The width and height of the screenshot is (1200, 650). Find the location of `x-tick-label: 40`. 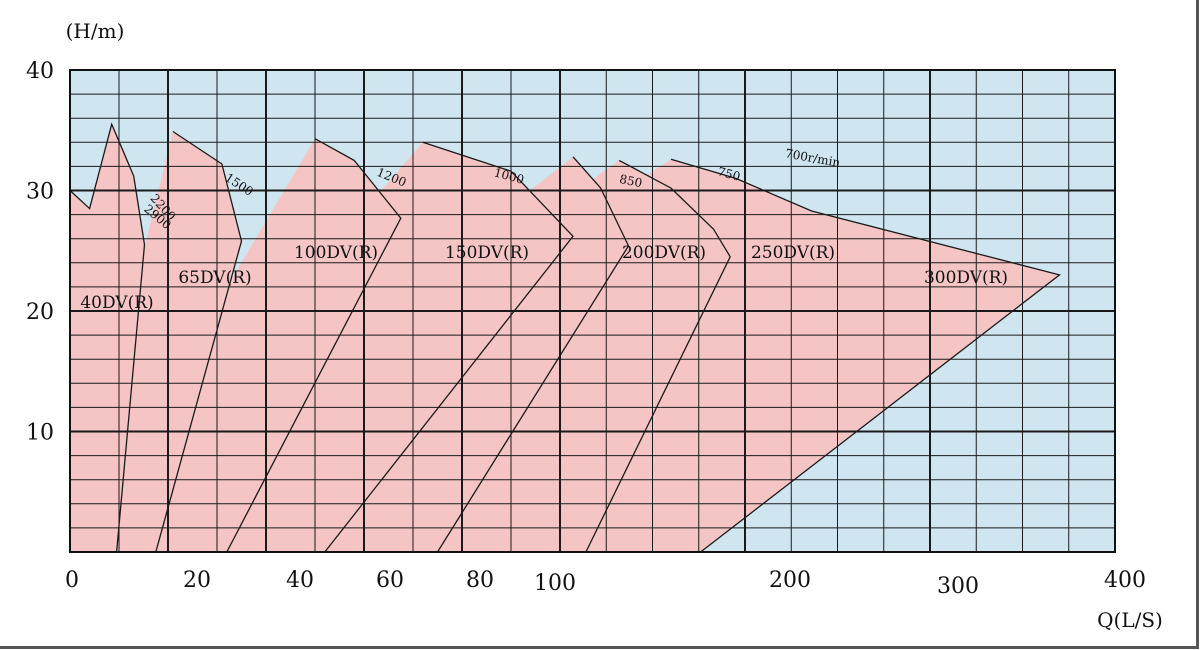

x-tick-label: 40 is located at coordinates (300, 580).